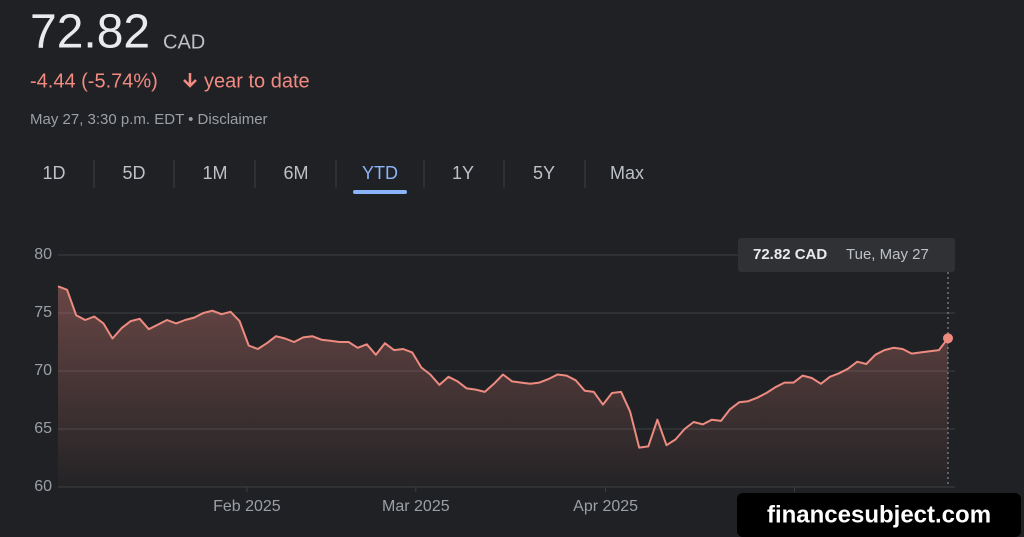 This screenshot has height=537, width=1024. Describe the element at coordinates (380, 173) in the screenshot. I see `tab: YTD` at that location.